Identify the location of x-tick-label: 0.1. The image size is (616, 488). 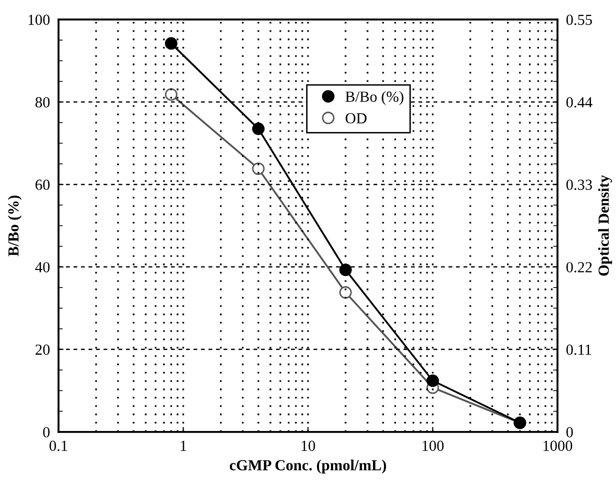
(59, 446).